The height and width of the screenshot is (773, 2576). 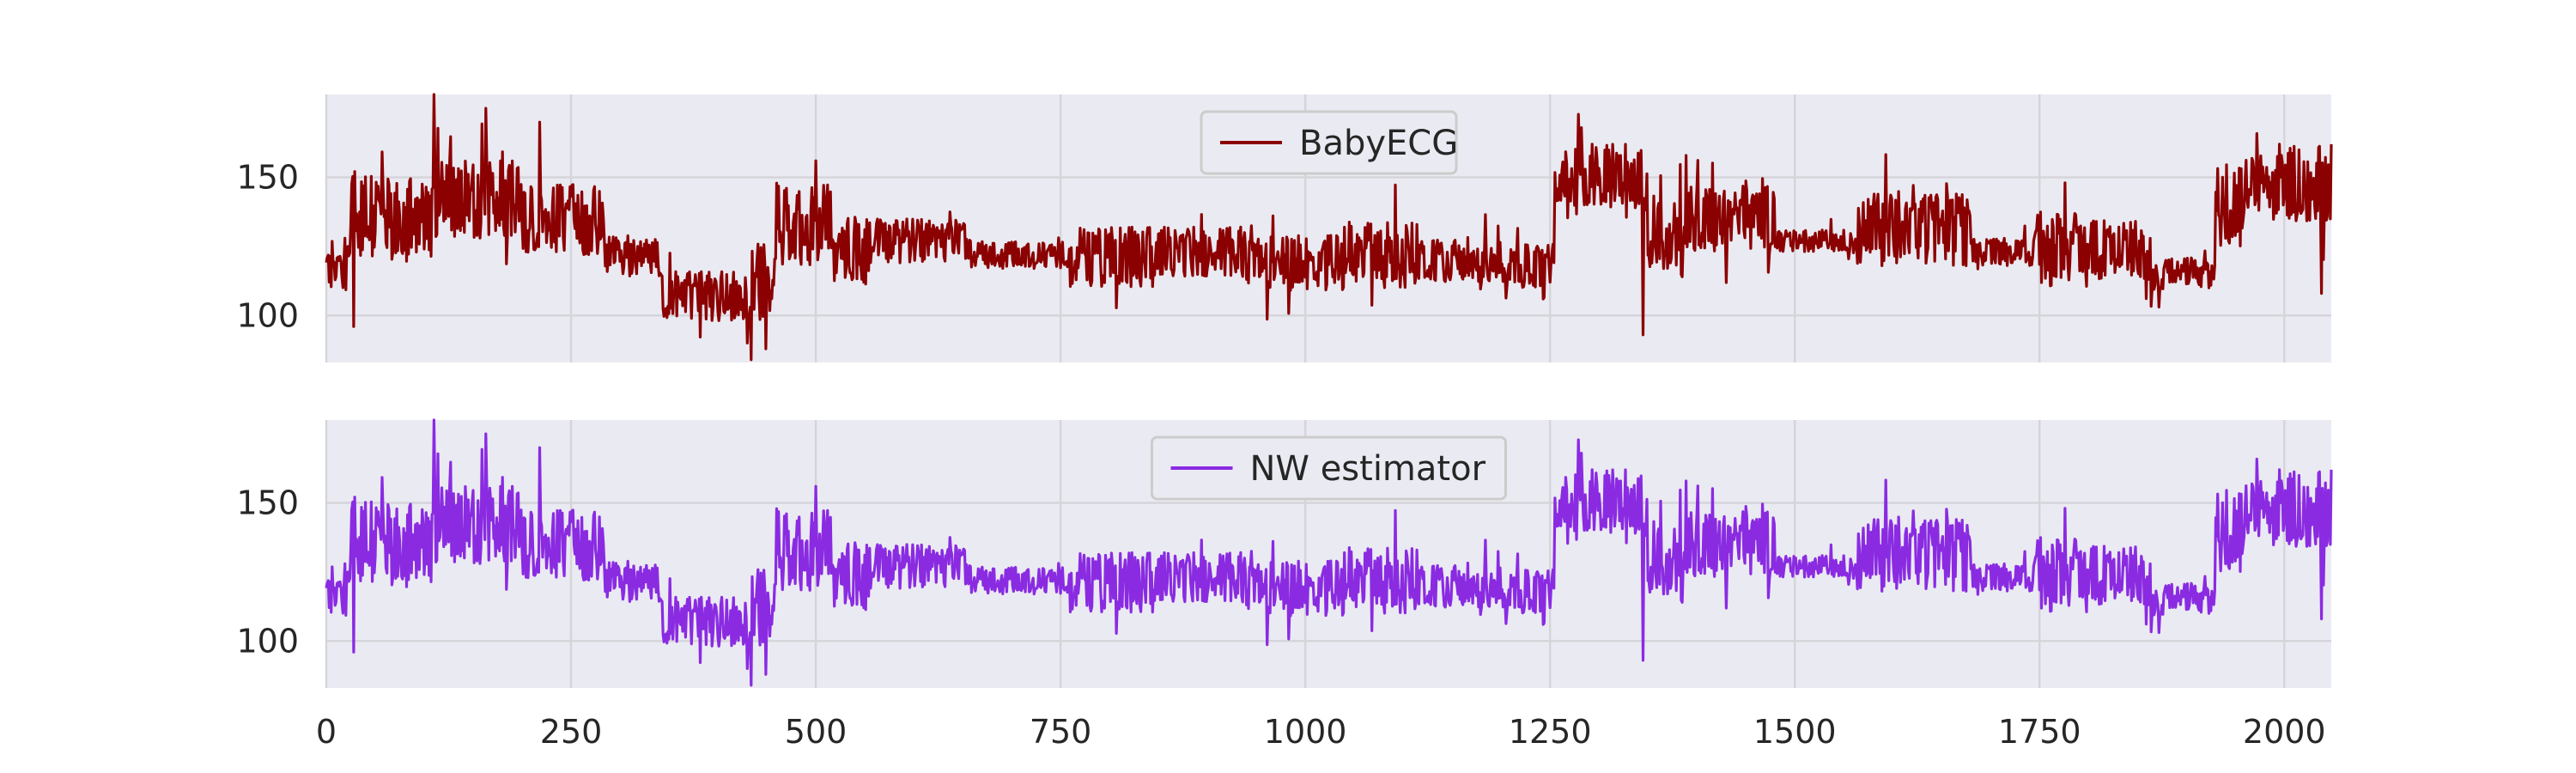 What do you see at coordinates (1378, 143) in the screenshot?
I see `babyecg-legend-label: BabyECG` at bounding box center [1378, 143].